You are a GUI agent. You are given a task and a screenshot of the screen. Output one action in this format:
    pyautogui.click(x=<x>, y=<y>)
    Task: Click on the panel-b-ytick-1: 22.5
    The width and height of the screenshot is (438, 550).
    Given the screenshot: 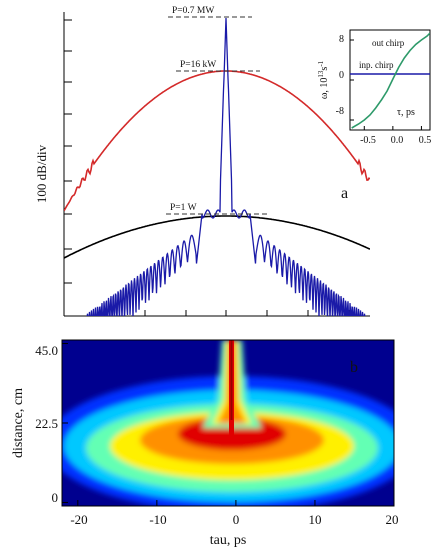 What is the action you would take?
    pyautogui.click(x=46, y=423)
    